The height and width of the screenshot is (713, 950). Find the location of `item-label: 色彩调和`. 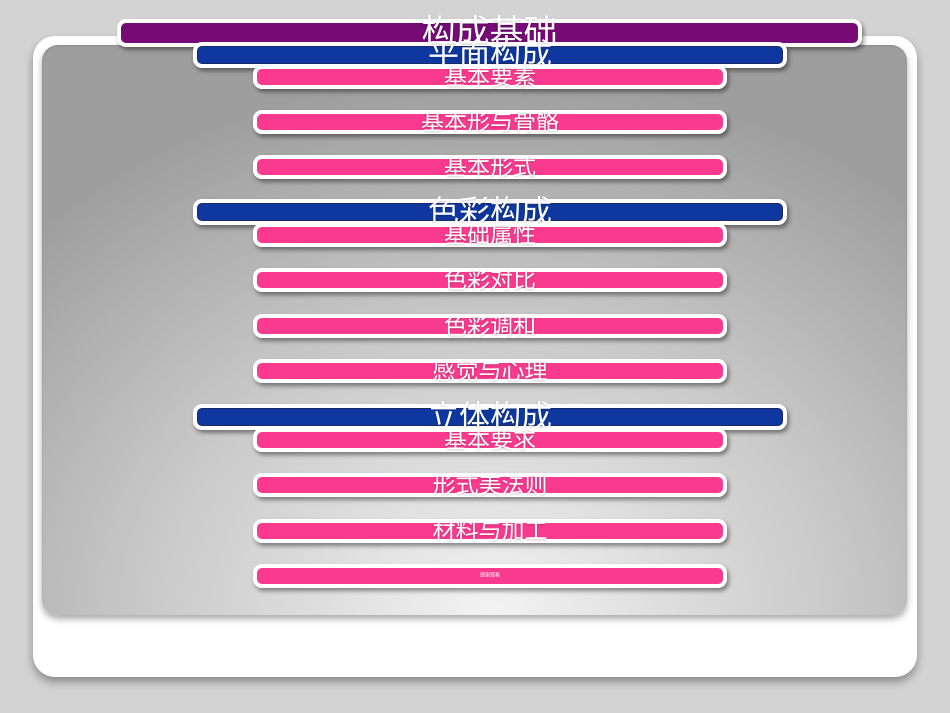

item-label: 色彩调和 is located at coordinates (490, 325).